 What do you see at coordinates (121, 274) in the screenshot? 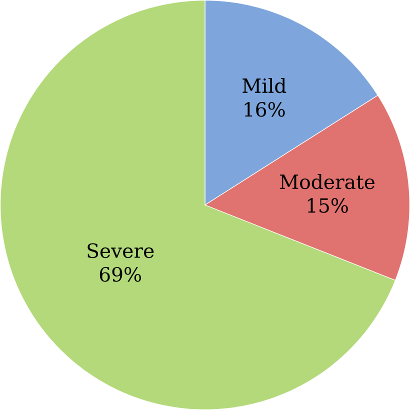
I see `data-label: 69%` at bounding box center [121, 274].